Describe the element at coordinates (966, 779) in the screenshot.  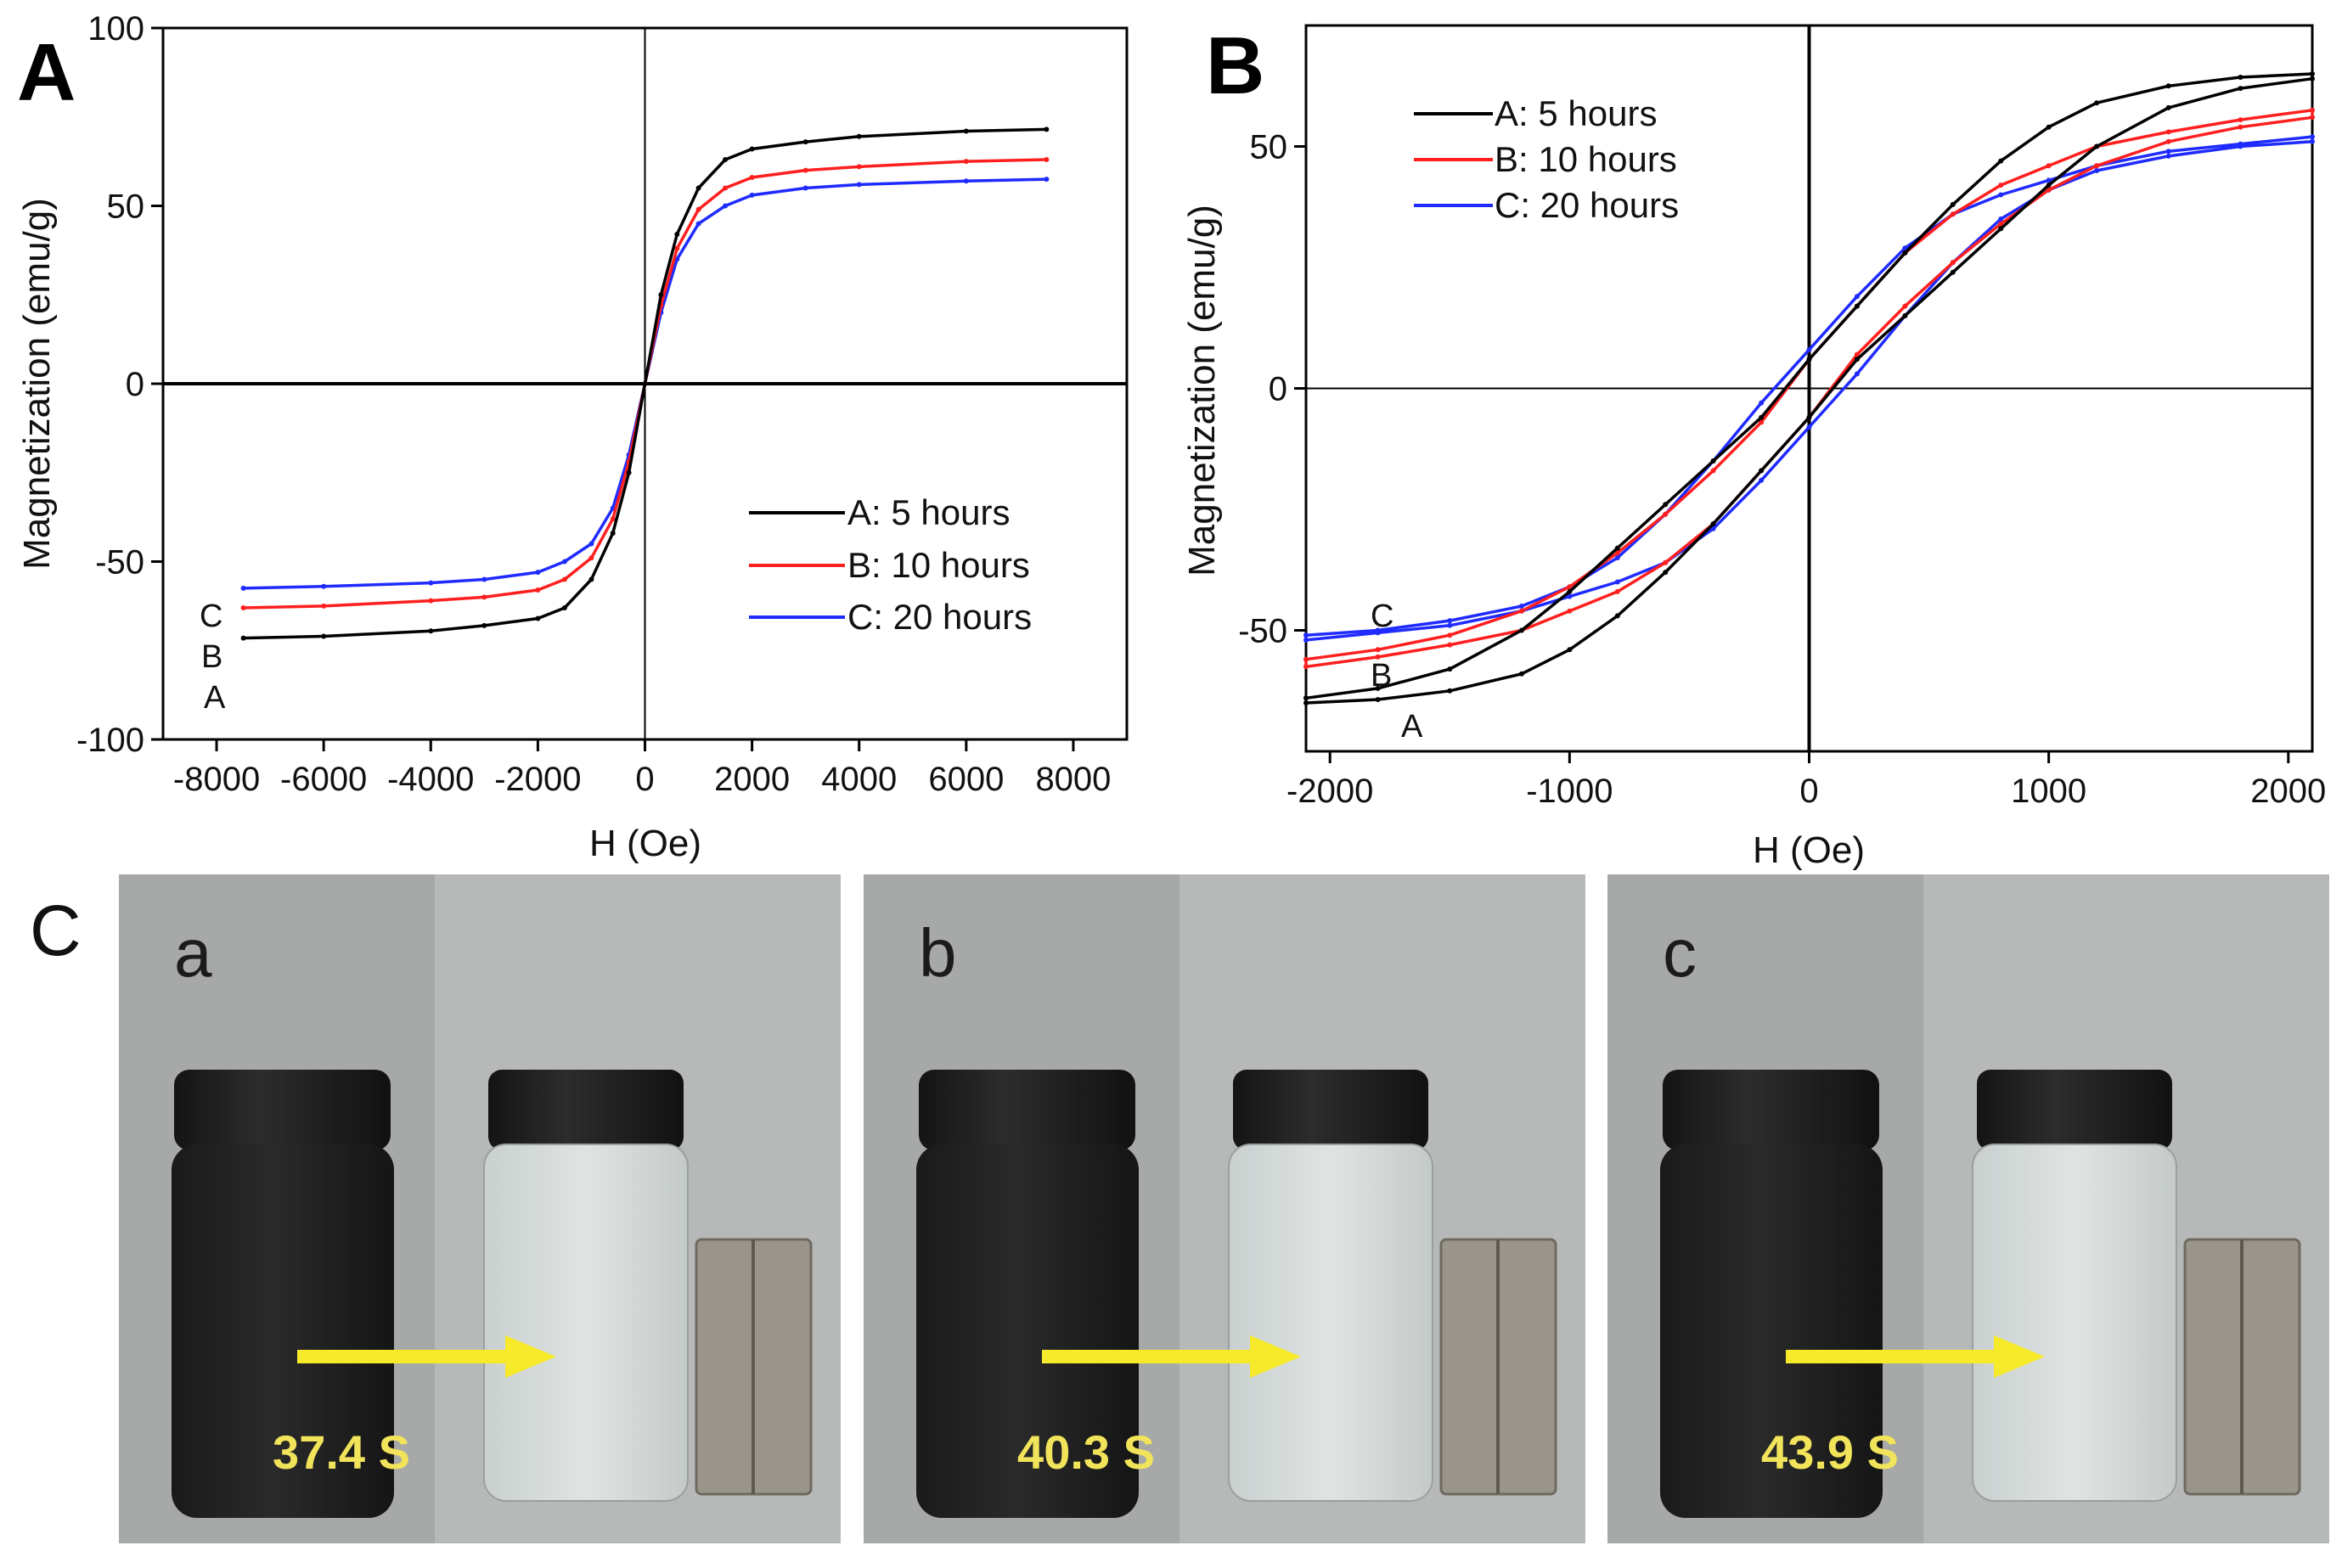
I see `panel-a-x-tick-label: 6000` at that location.